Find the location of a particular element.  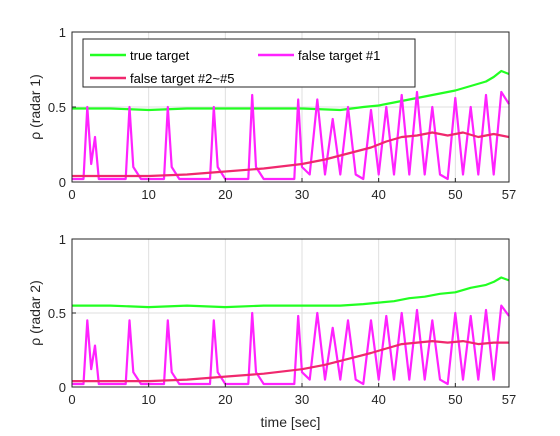

legend-box is located at coordinates (249, 63).